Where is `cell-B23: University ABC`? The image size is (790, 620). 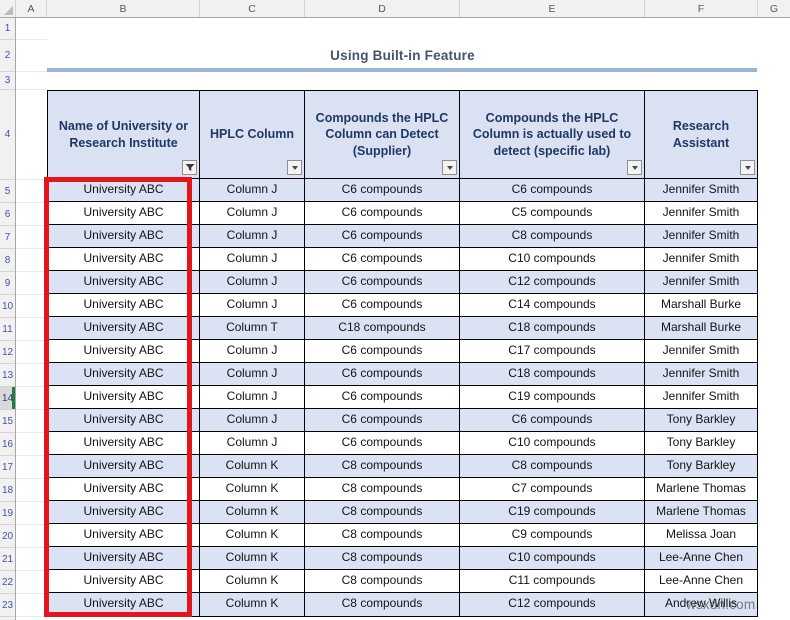 cell-B23: University ABC is located at coordinates (124, 604).